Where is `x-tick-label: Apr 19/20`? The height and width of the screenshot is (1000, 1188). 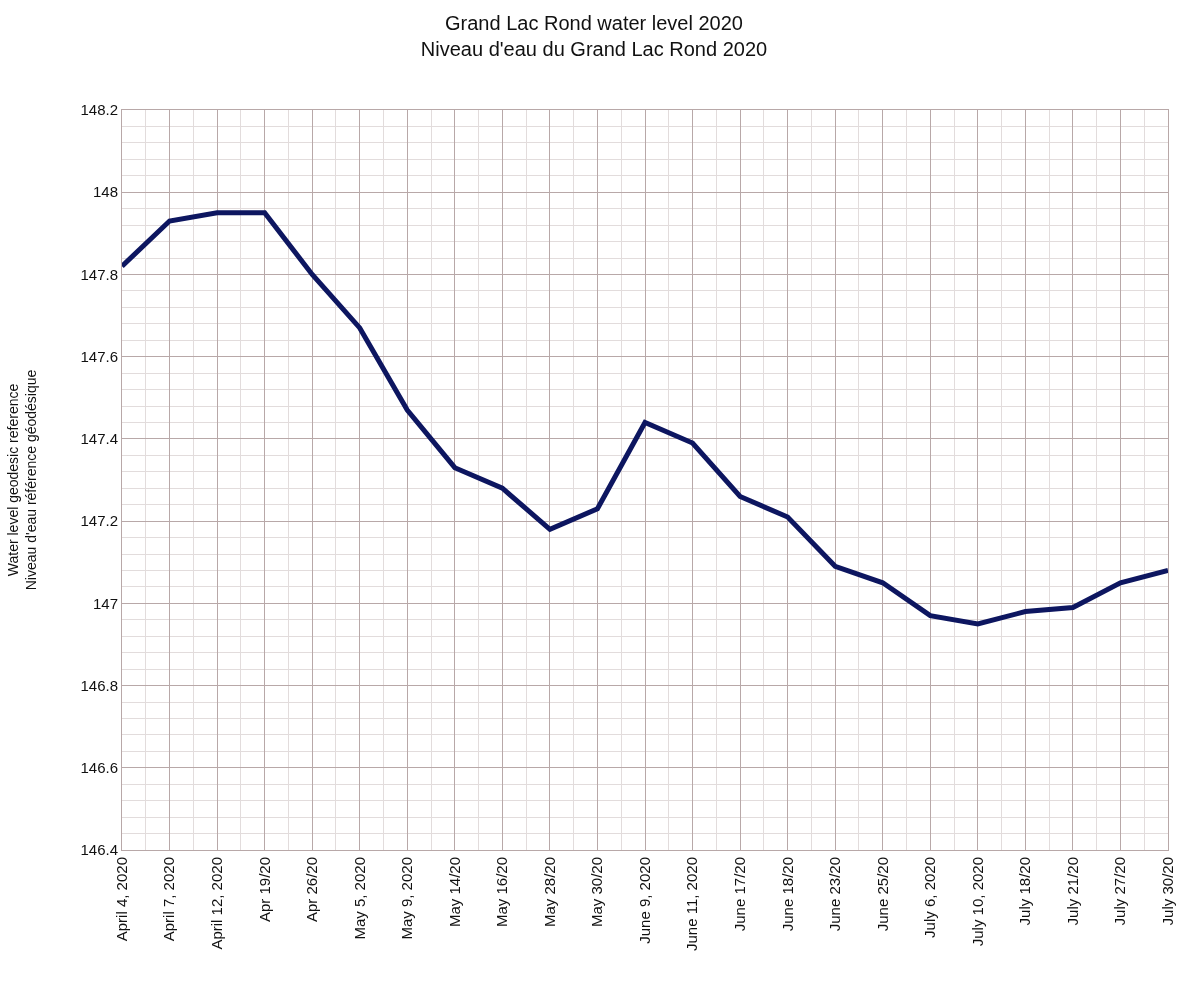 x-tick-label: Apr 19/20 is located at coordinates (264, 890).